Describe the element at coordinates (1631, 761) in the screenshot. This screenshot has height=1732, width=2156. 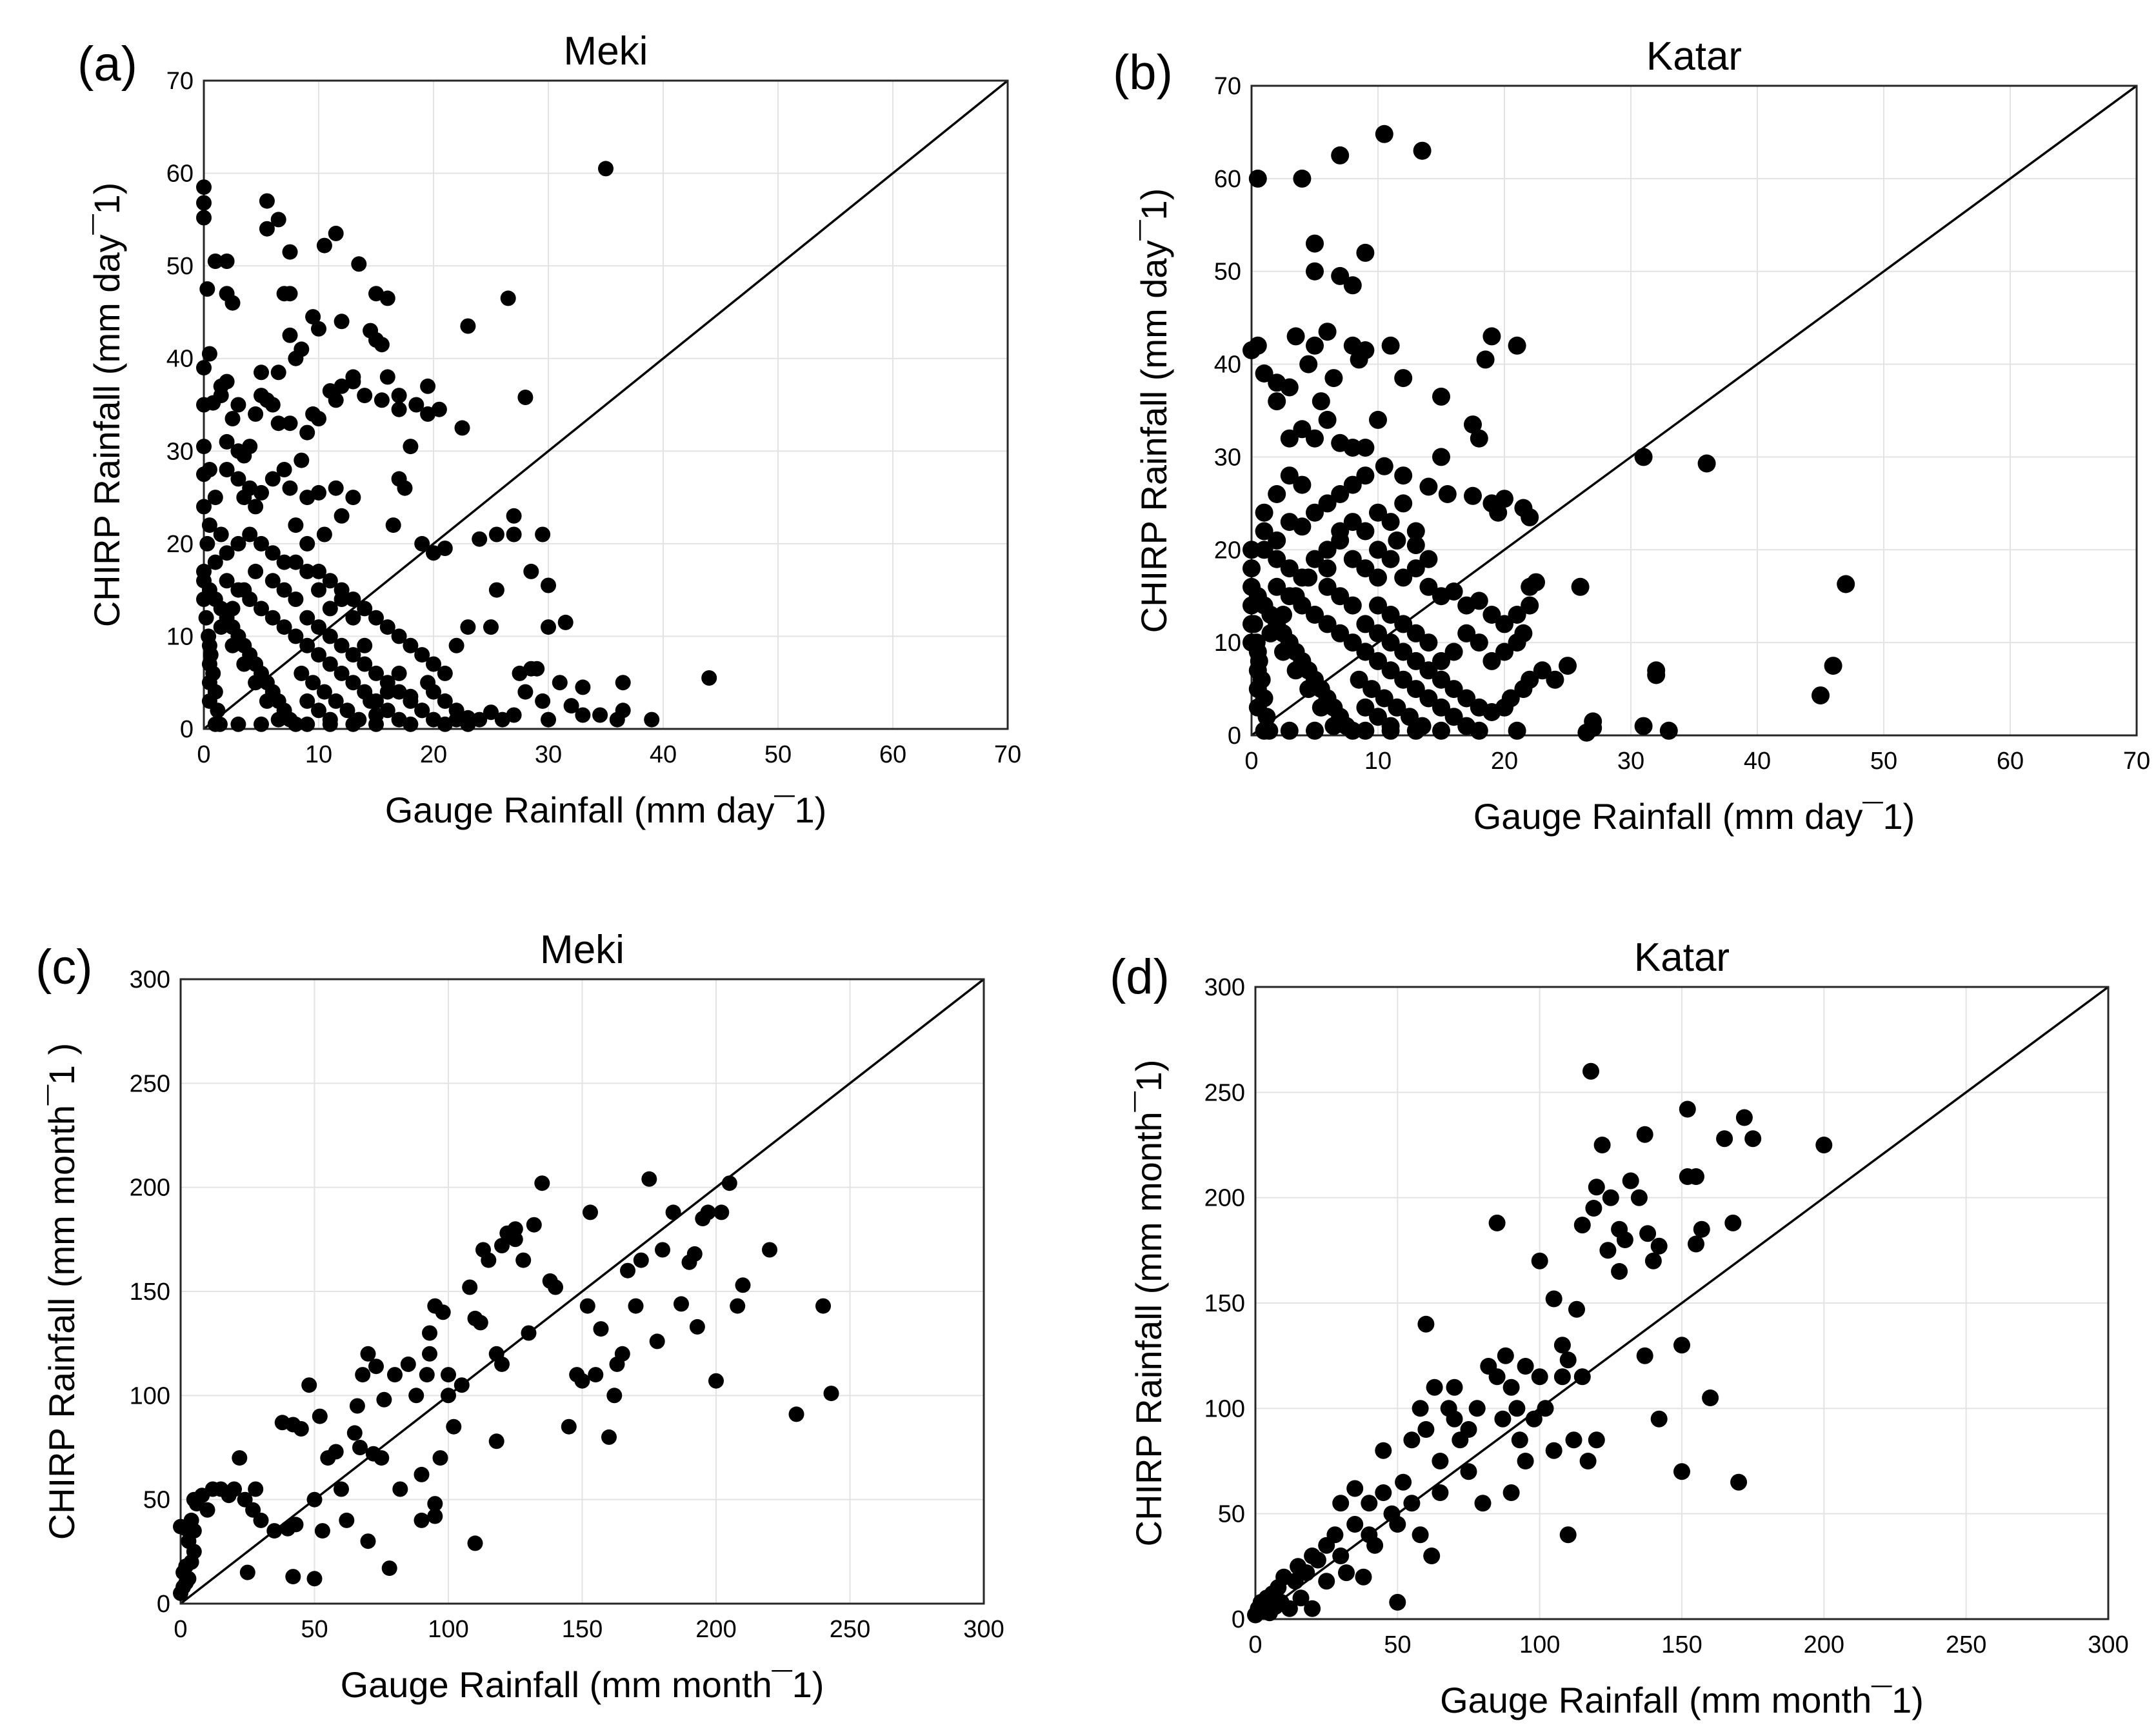
I see `x-tick-label: 30` at that location.